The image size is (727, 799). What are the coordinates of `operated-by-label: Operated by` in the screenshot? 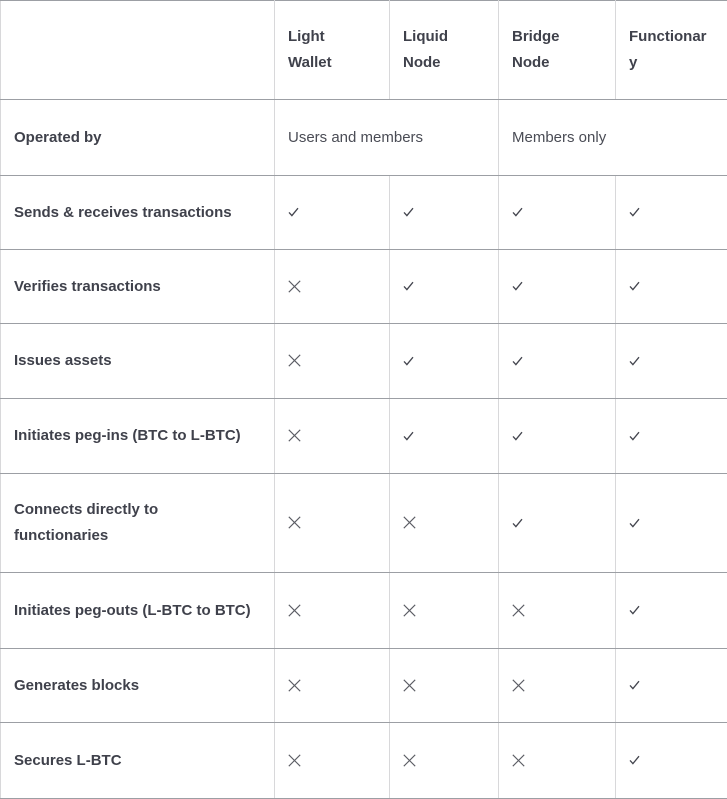 It's located at (138, 138).